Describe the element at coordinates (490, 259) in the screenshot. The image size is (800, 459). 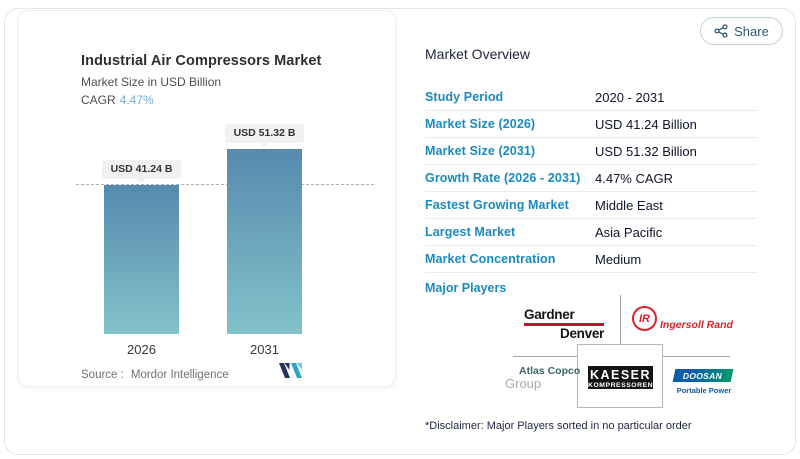
I see `row-label: Market Concentration` at that location.